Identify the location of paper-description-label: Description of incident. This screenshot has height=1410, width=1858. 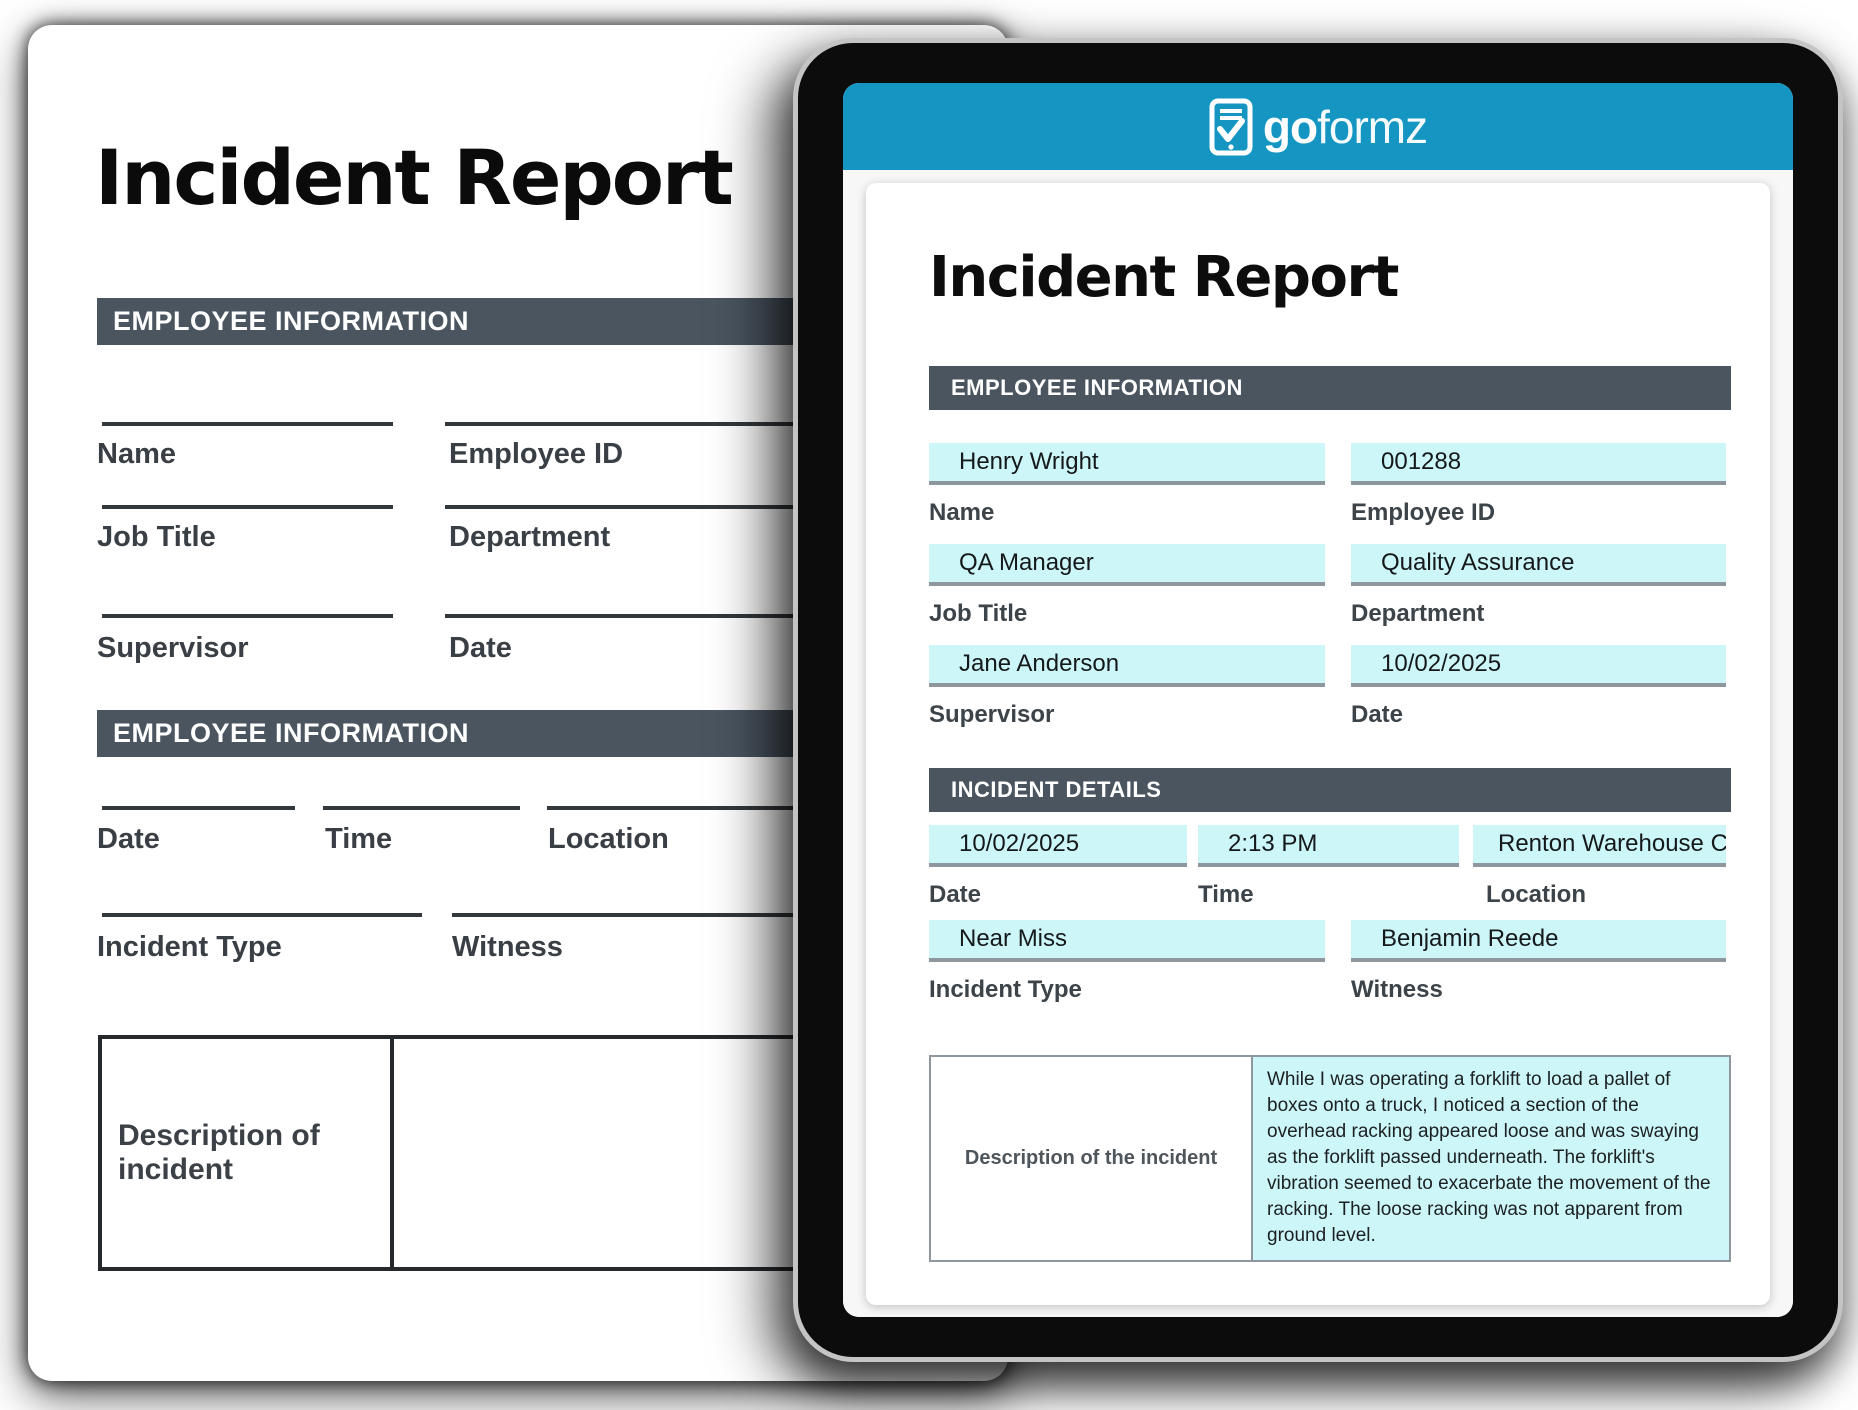
(248, 1153).